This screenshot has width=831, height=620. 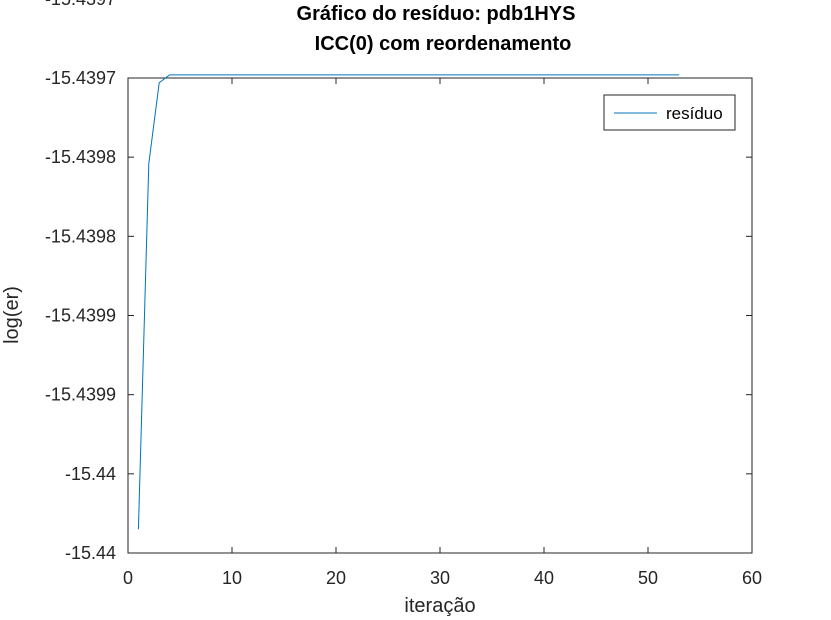 I want to click on chart-subtitle: ICC(0) com reordenamento, so click(x=443, y=44).